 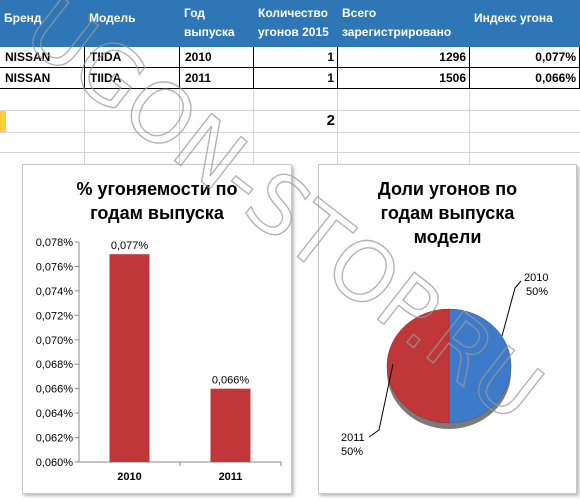 What do you see at coordinates (537, 292) in the screenshot?
I see `pie-label-pct-2010: 50%` at bounding box center [537, 292].